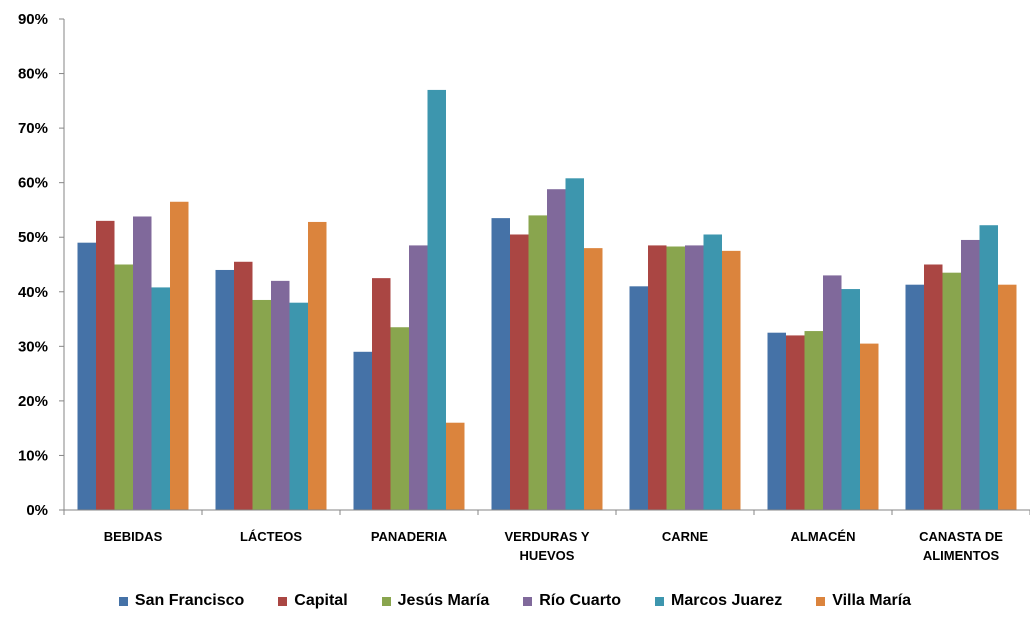  Describe the element at coordinates (872, 600) in the screenshot. I see `legend-label: Villa María` at that location.